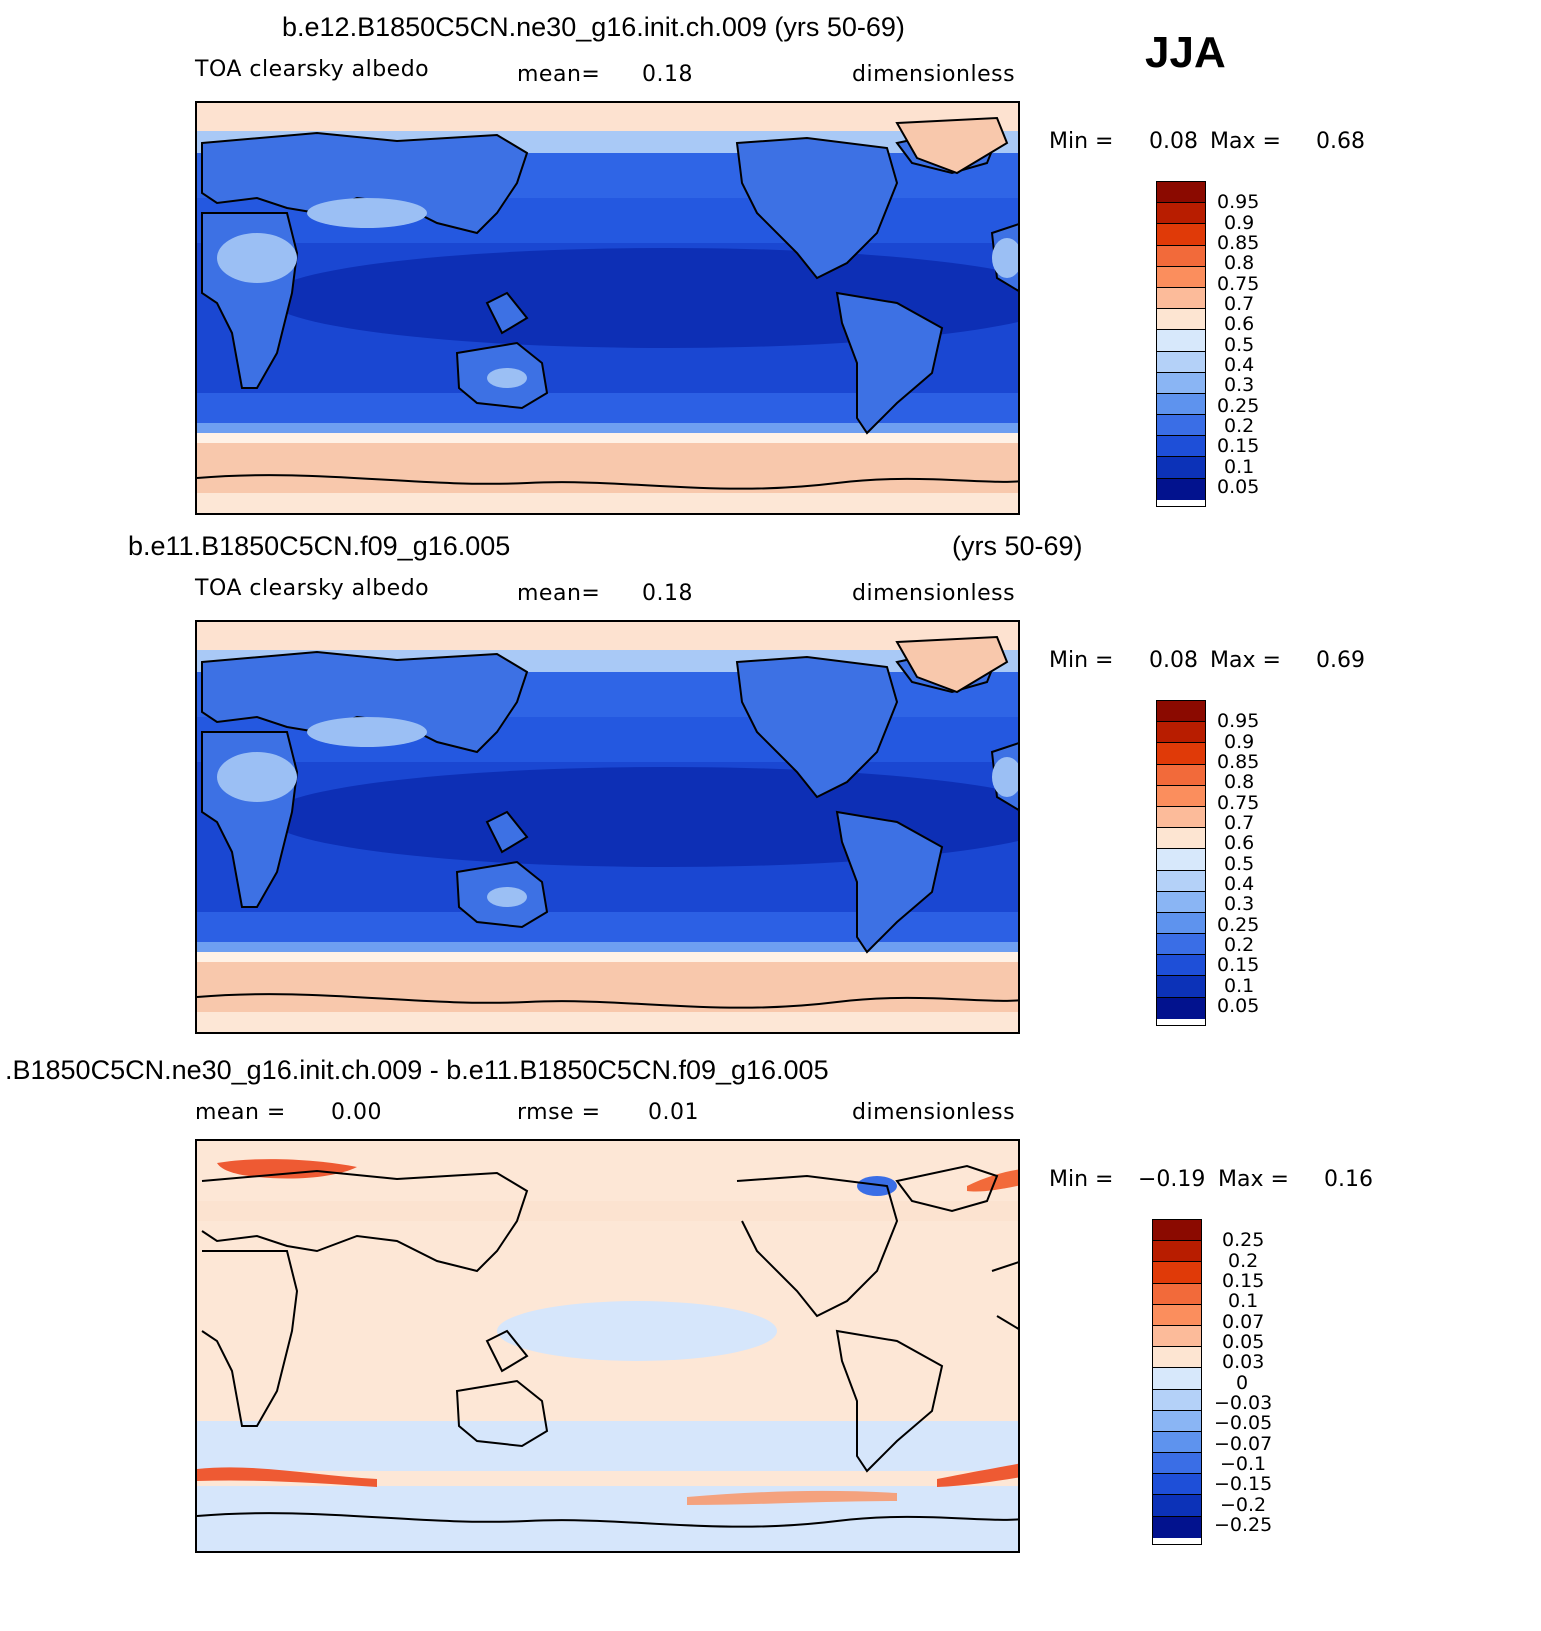  I want to click on panel-3-colorbar, so click(1177, 1382).